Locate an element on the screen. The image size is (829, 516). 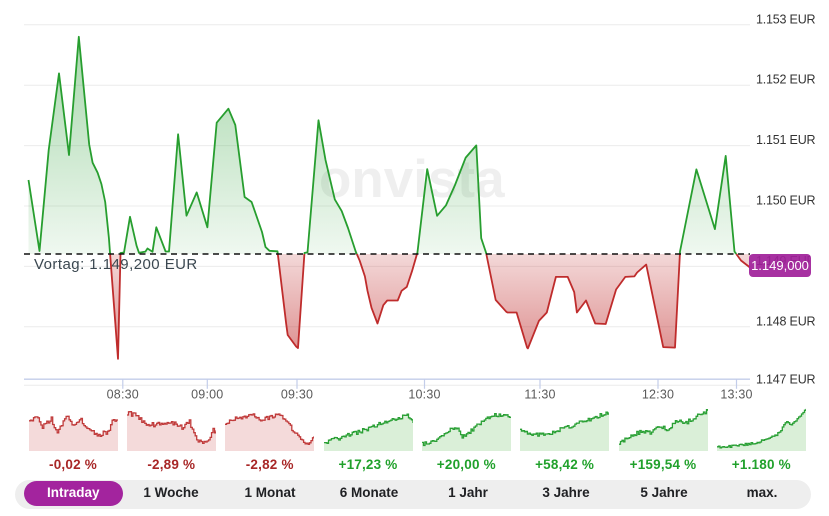
svg-text: 10:30 is located at coordinates (424, 393).